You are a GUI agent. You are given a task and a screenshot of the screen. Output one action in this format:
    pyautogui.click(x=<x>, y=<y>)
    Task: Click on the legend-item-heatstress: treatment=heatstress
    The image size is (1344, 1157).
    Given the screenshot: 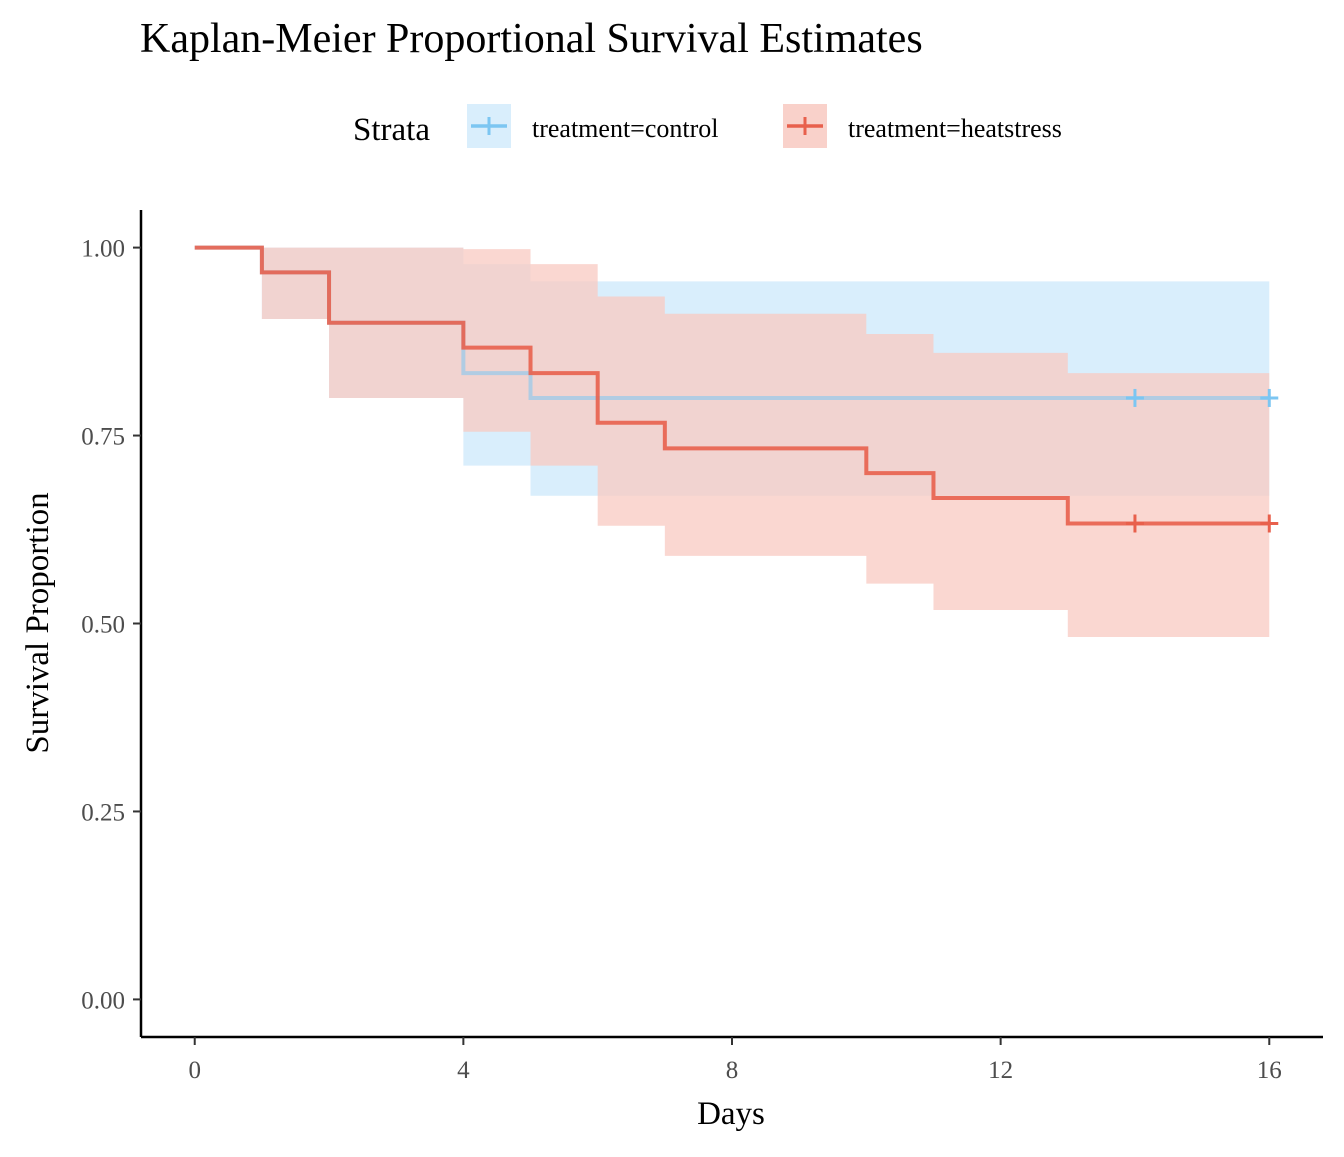 What is the action you would take?
    pyautogui.click(x=922, y=126)
    